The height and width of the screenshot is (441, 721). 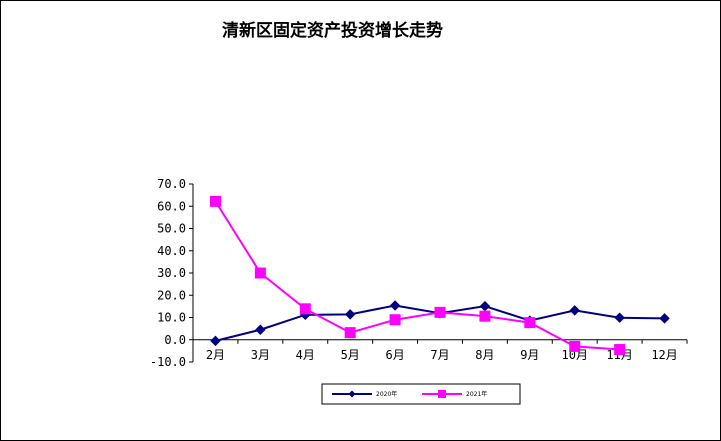 What do you see at coordinates (171, 273) in the screenshot?
I see `y-tick-label: 30.0` at bounding box center [171, 273].